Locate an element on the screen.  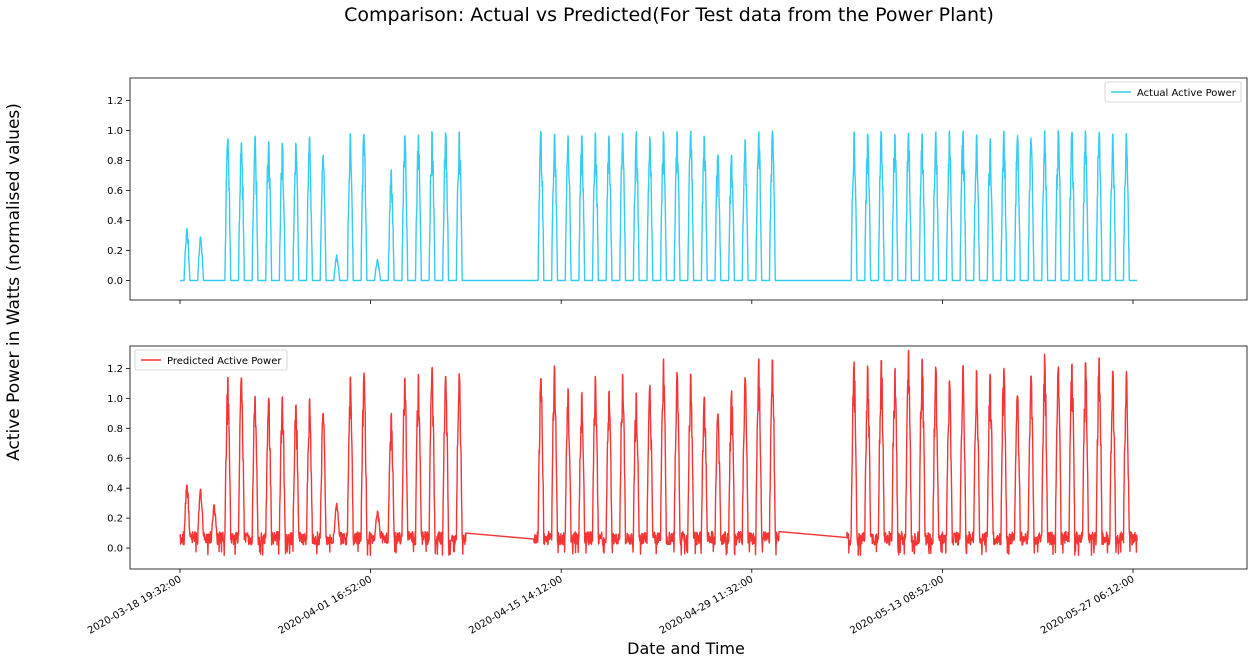
legend-label: Predicted Active Power is located at coordinates (224, 361).